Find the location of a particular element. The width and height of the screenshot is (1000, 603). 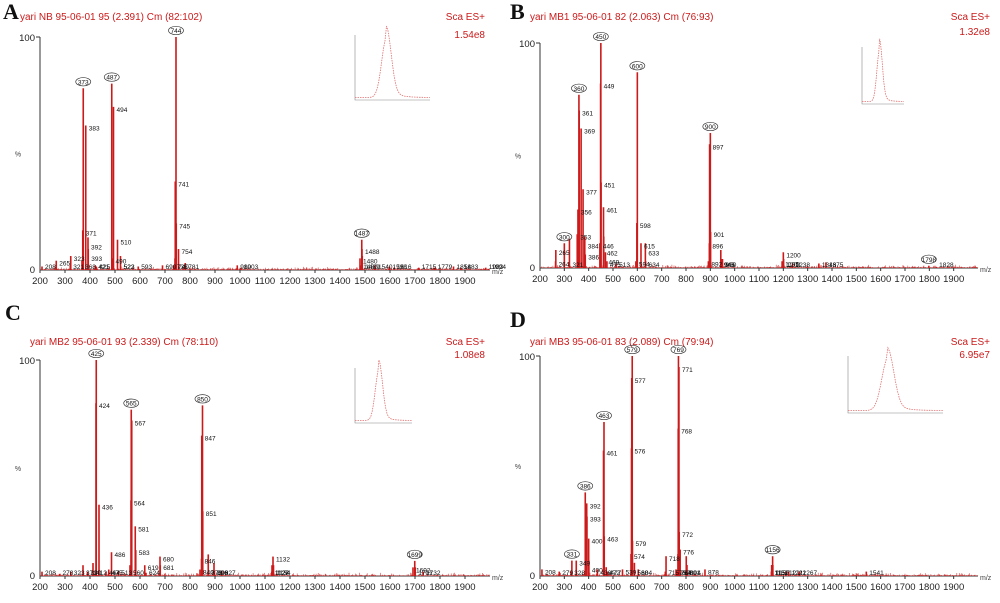

peak-label: 384 is located at coordinates (593, 247).